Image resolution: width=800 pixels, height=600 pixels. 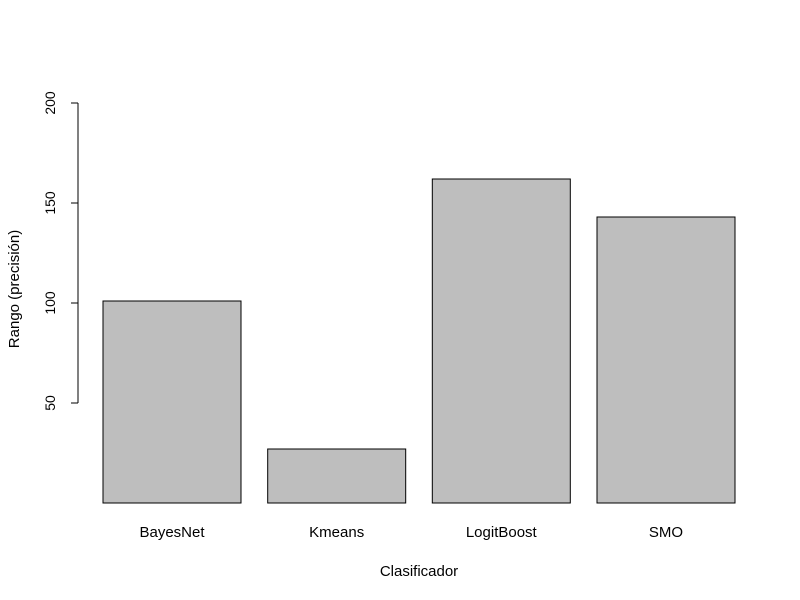 I want to click on bar-kmeans, so click(x=337, y=476).